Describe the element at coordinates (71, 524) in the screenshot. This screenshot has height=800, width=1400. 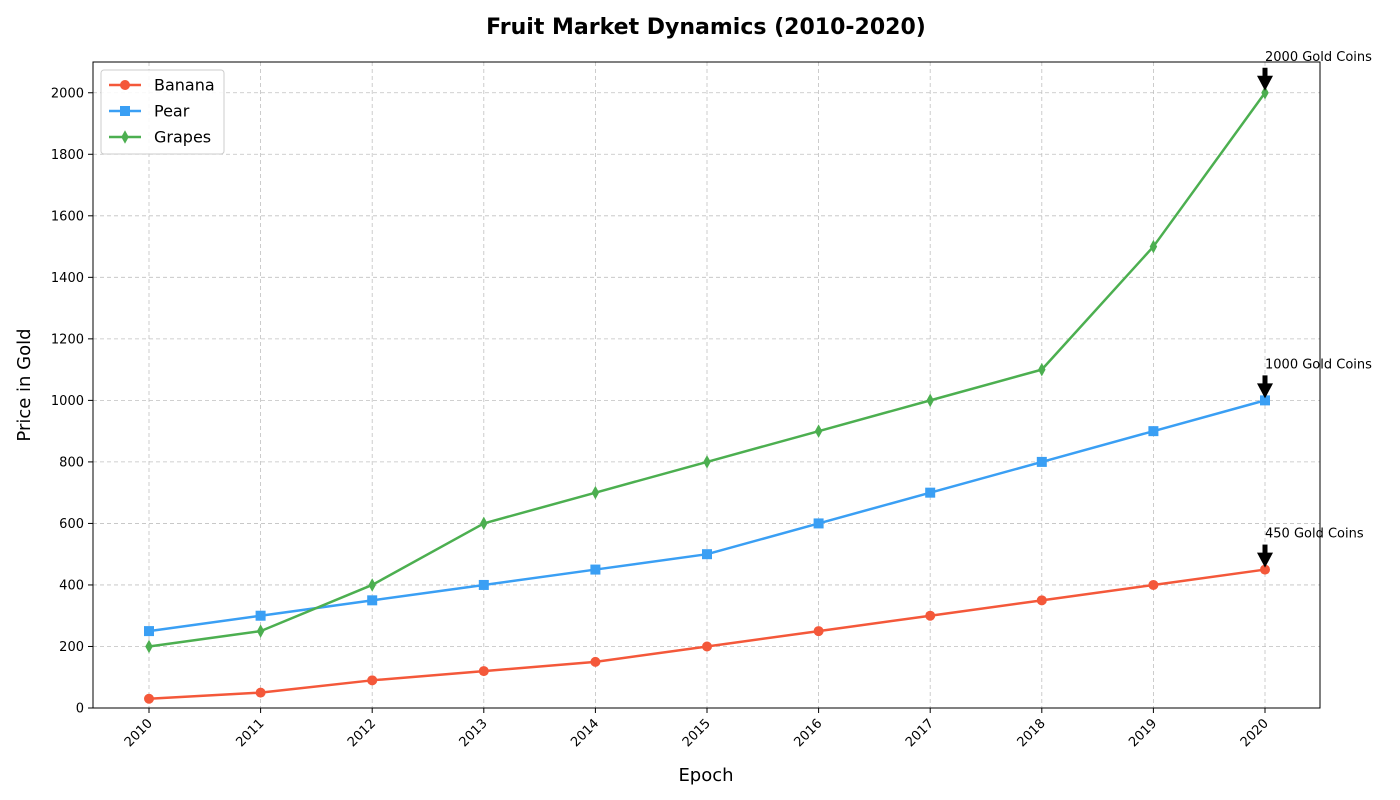
I see `y-tick-label: 600` at that location.